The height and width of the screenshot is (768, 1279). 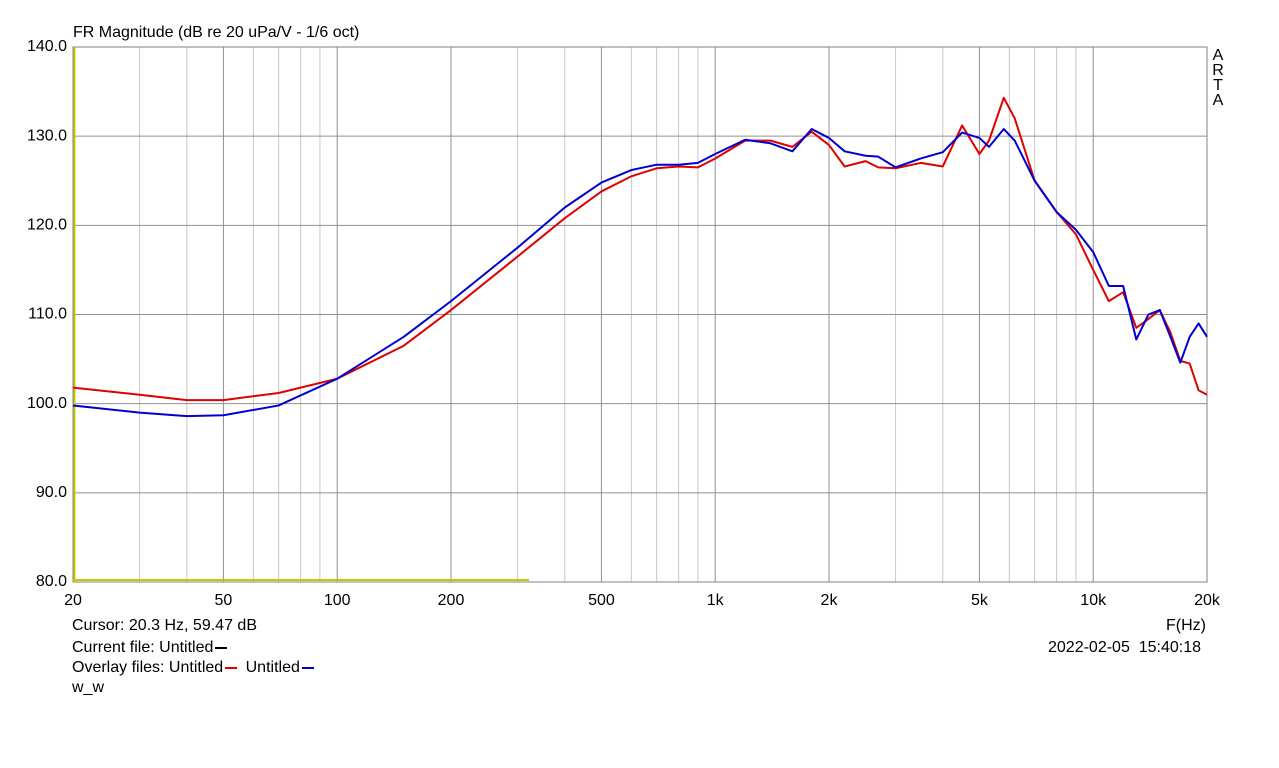 What do you see at coordinates (1186, 625) in the screenshot?
I see `x-axis-label: F(Hz)` at bounding box center [1186, 625].